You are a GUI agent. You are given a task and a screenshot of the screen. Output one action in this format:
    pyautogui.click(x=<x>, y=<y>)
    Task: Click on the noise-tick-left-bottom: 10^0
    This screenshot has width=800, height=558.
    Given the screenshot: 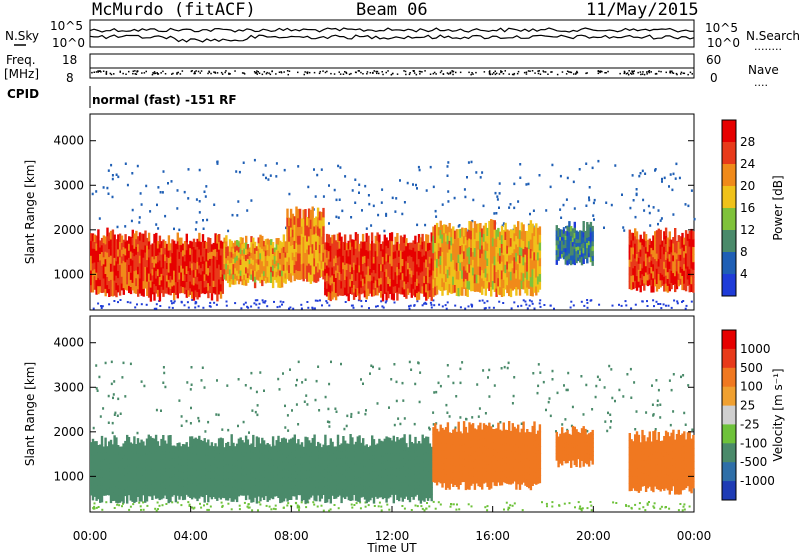 What is the action you would take?
    pyautogui.click(x=68, y=43)
    